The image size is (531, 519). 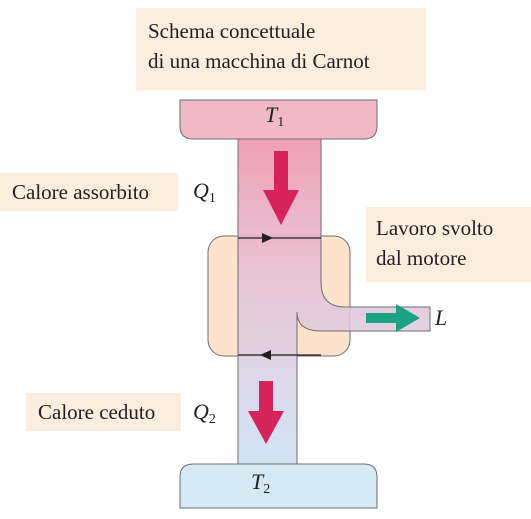 I want to click on cold-reservoir, so click(x=278, y=486).